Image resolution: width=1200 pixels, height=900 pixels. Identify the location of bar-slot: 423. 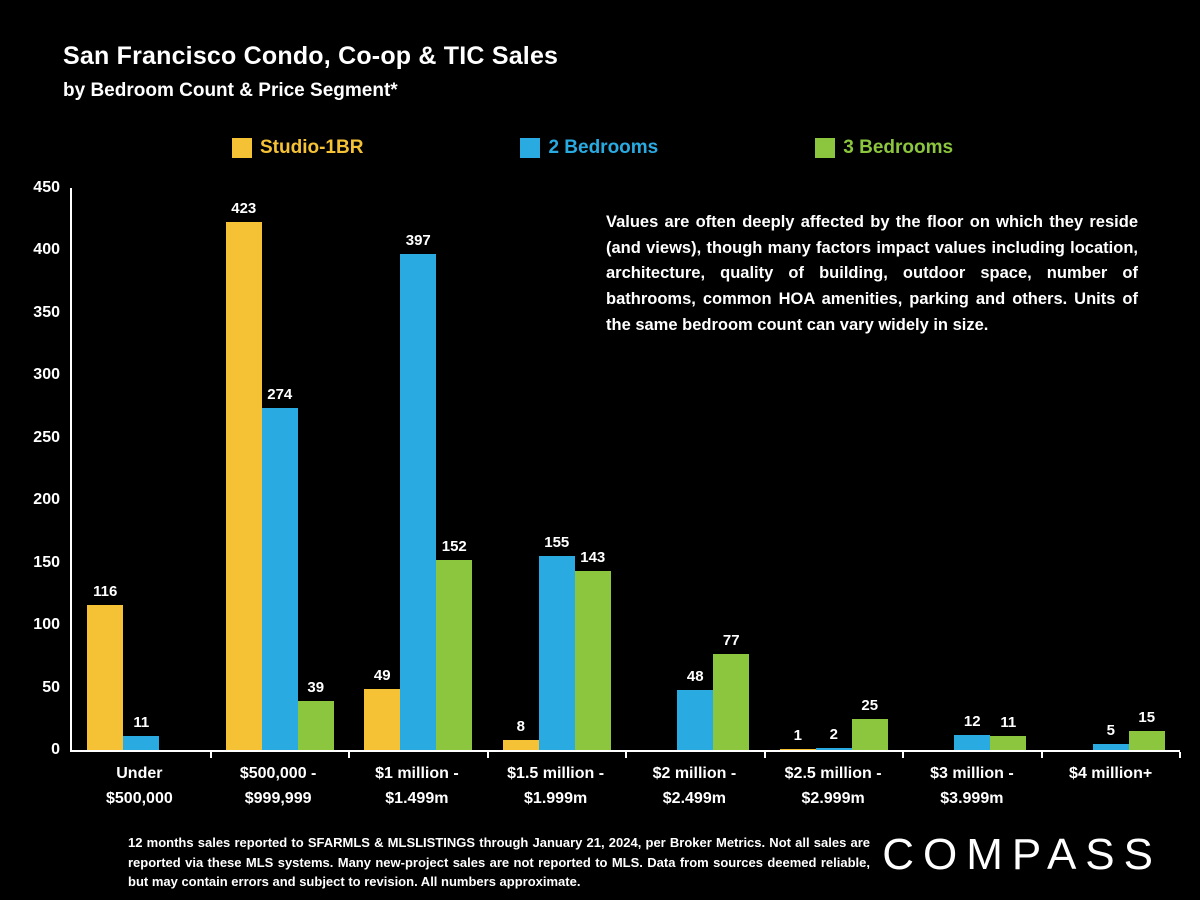
(243, 469).